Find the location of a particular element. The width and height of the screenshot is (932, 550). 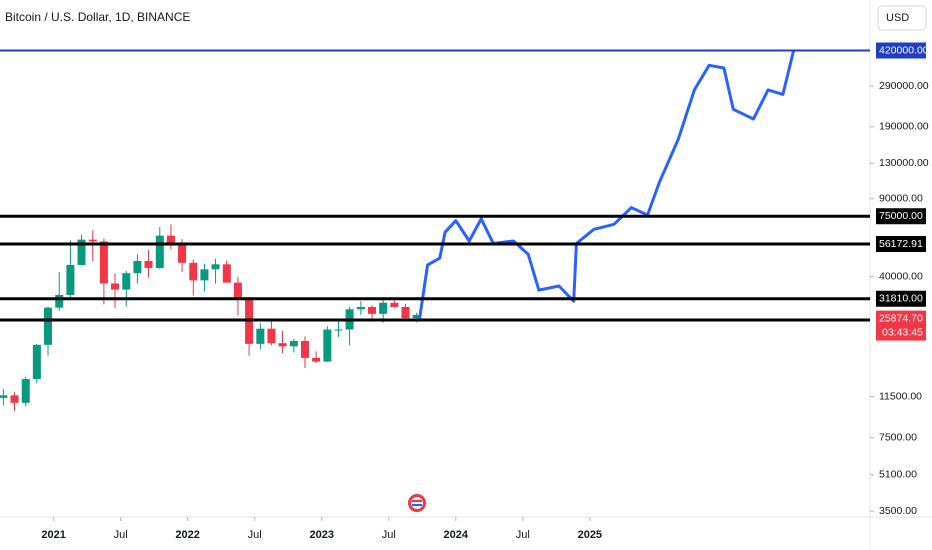

y-tick-label: 90000.00 is located at coordinates (901, 198).